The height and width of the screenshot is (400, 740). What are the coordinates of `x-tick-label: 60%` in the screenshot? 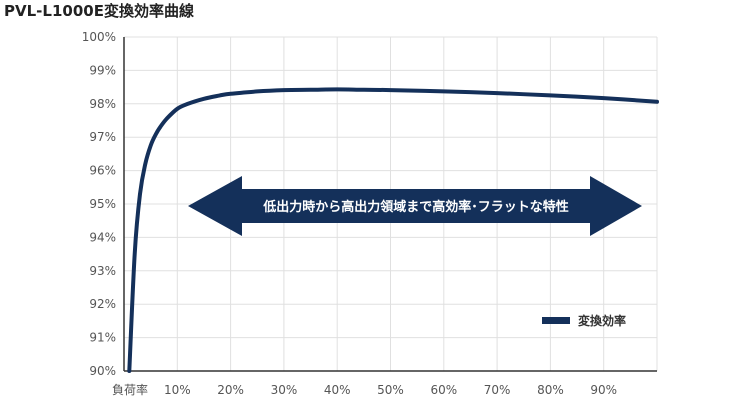 It's located at (443, 390).